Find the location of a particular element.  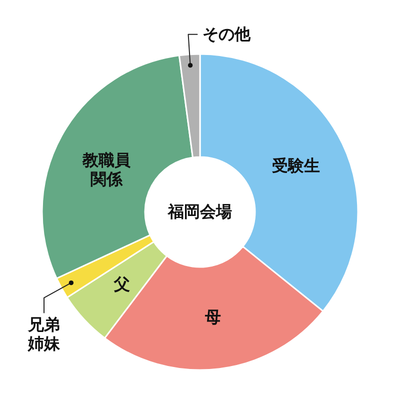

slice-label: 受験生 is located at coordinates (295, 166).